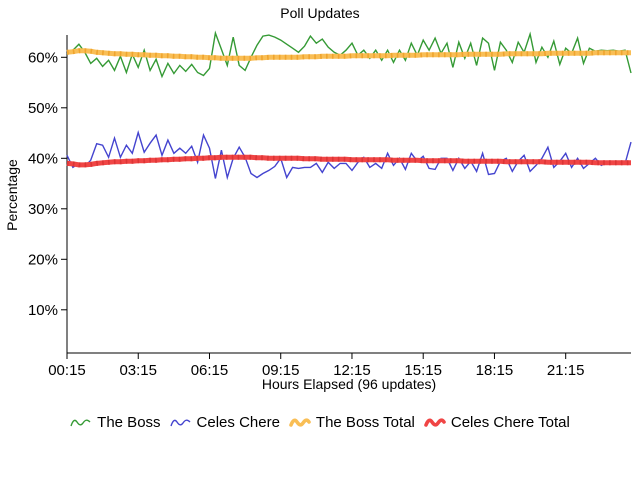 The height and width of the screenshot is (480, 640). Describe the element at coordinates (423, 370) in the screenshot. I see `x-tick-label: 15:15` at that location.